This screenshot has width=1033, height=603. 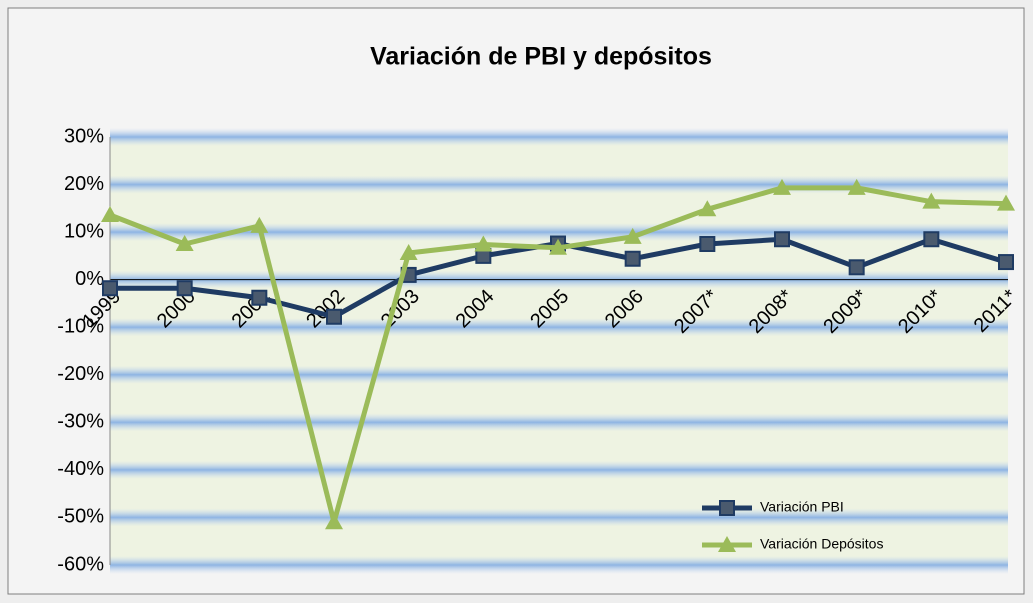 I want to click on y-tick-label: 10%, so click(x=84, y=231).